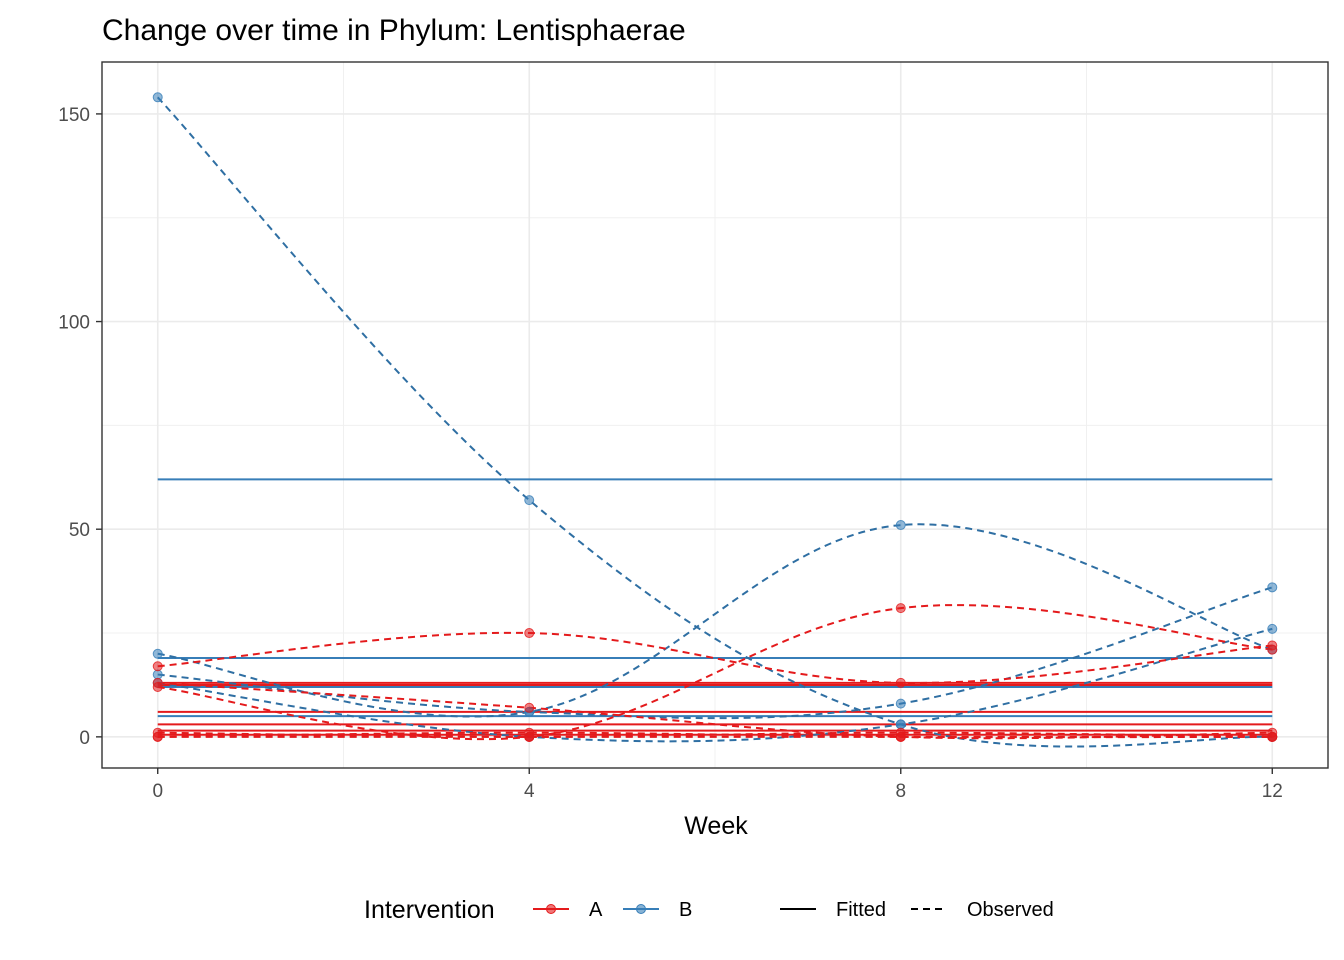 The width and height of the screenshot is (1344, 960). I want to click on y-tick-label: 100, so click(74, 323).